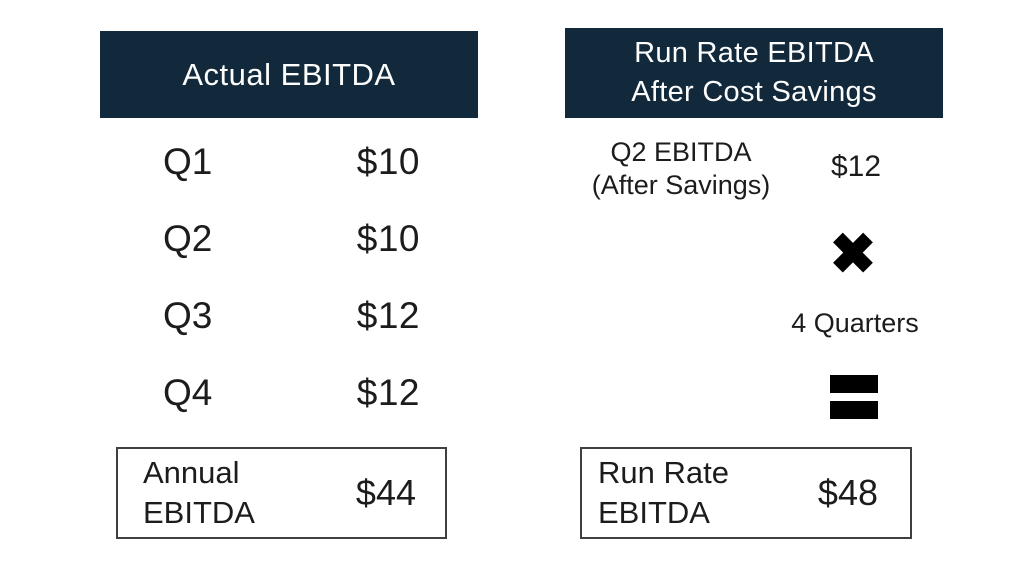 Image resolution: width=1024 pixels, height=576 pixels. Describe the element at coordinates (854, 384) in the screenshot. I see `equals-bar-top` at that location.